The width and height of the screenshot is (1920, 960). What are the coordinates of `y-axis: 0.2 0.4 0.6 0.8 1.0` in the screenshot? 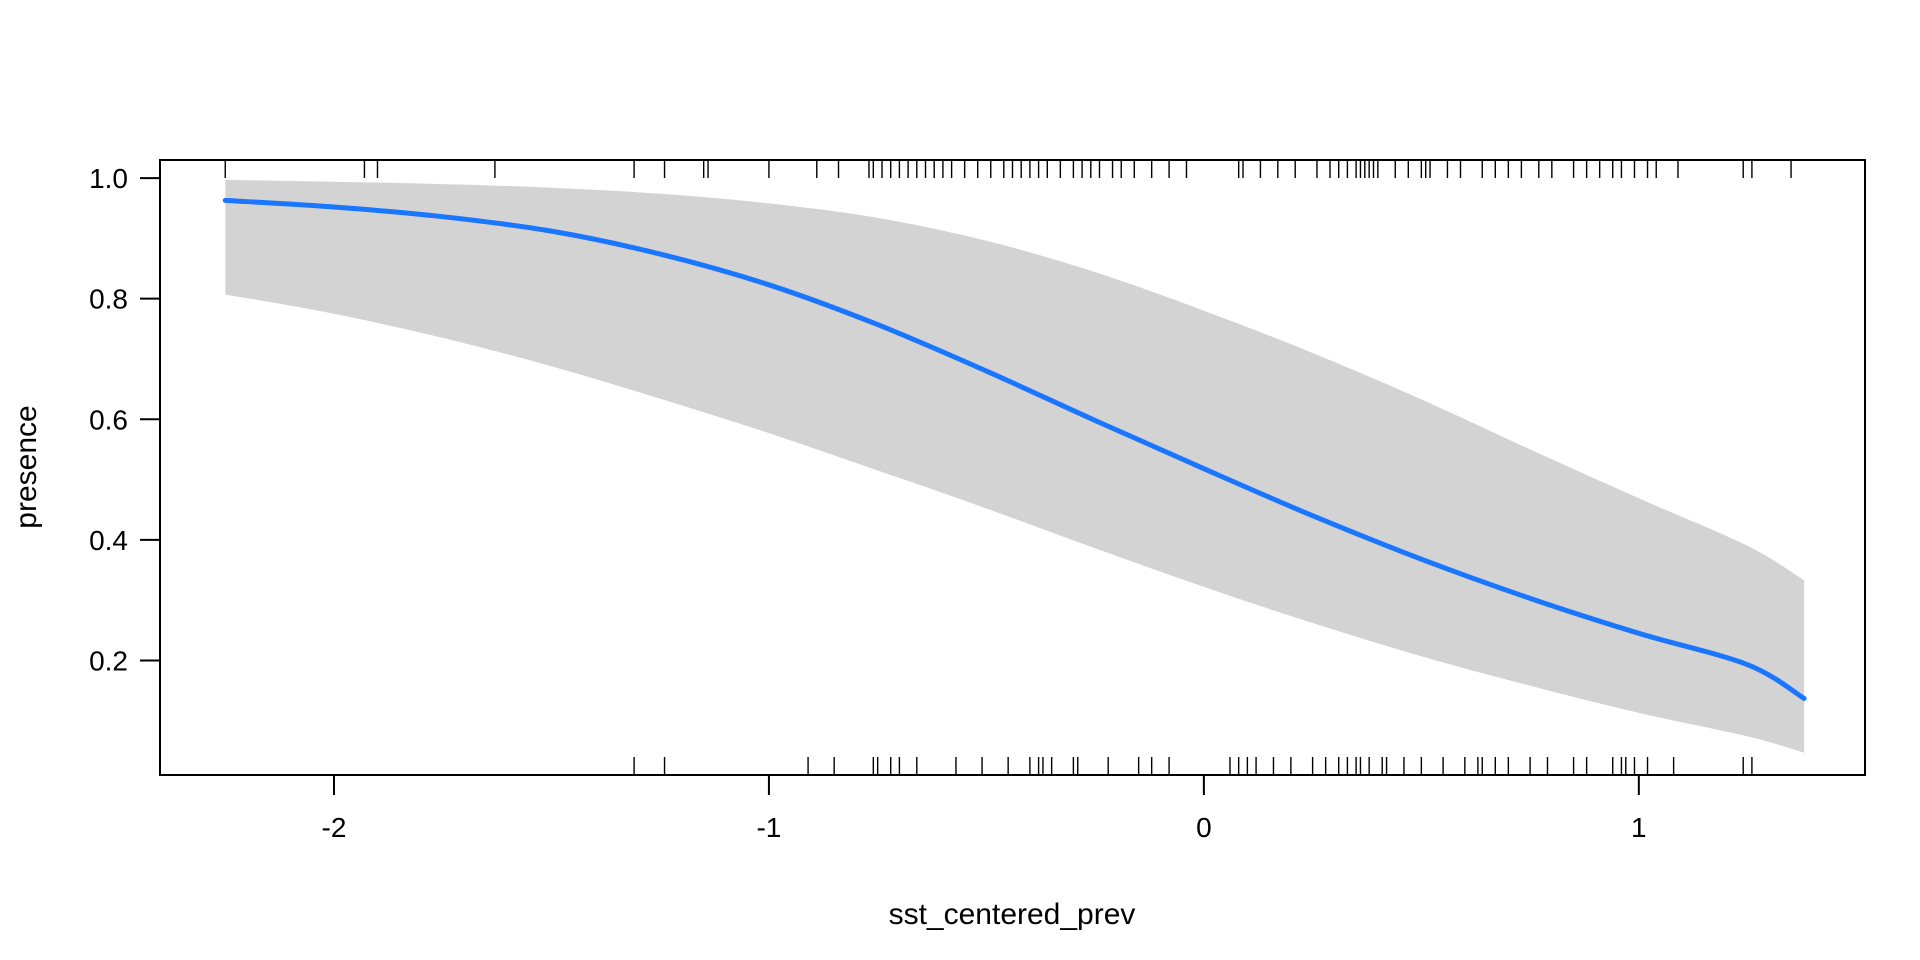 It's located at (124, 419).